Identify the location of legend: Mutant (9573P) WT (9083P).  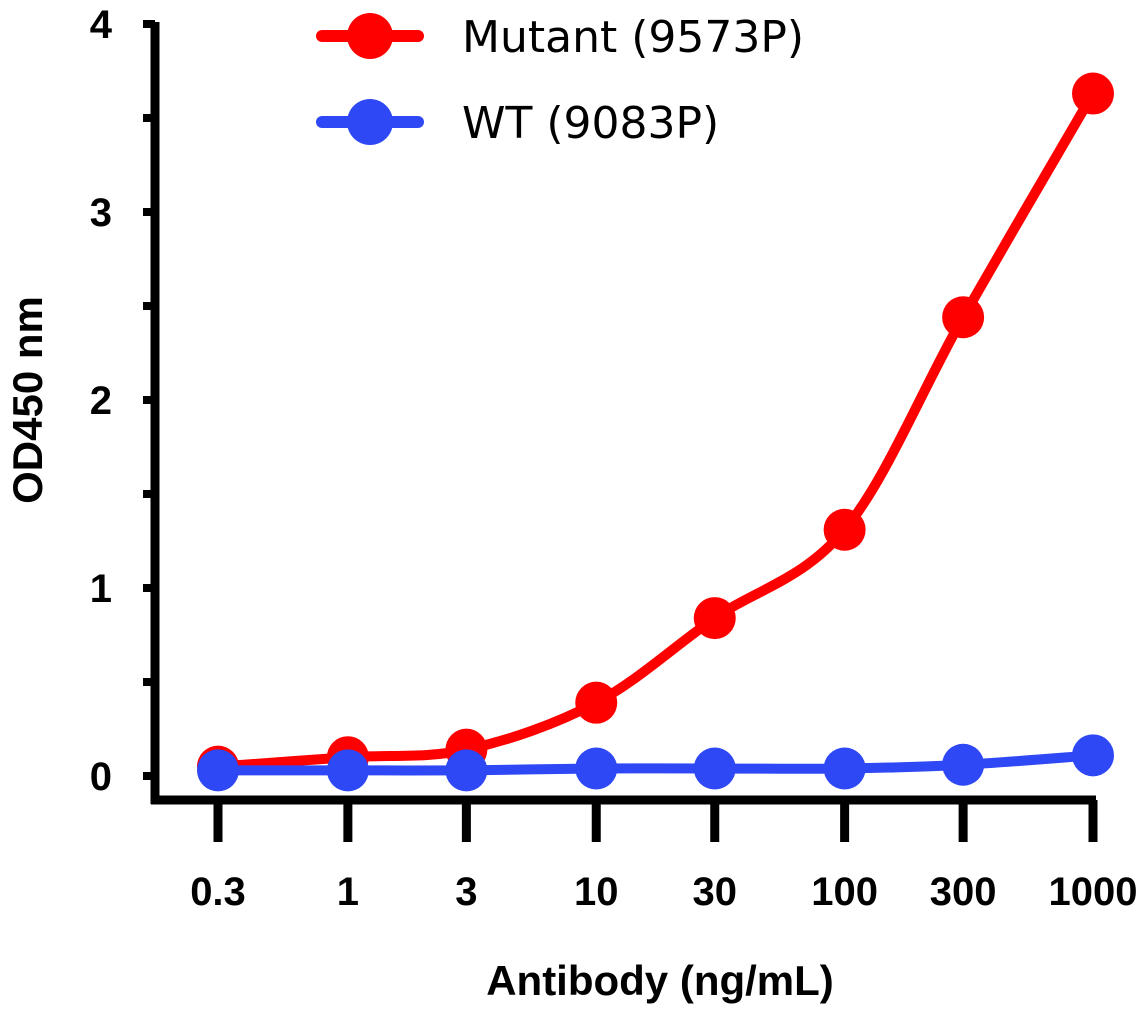
(560, 80).